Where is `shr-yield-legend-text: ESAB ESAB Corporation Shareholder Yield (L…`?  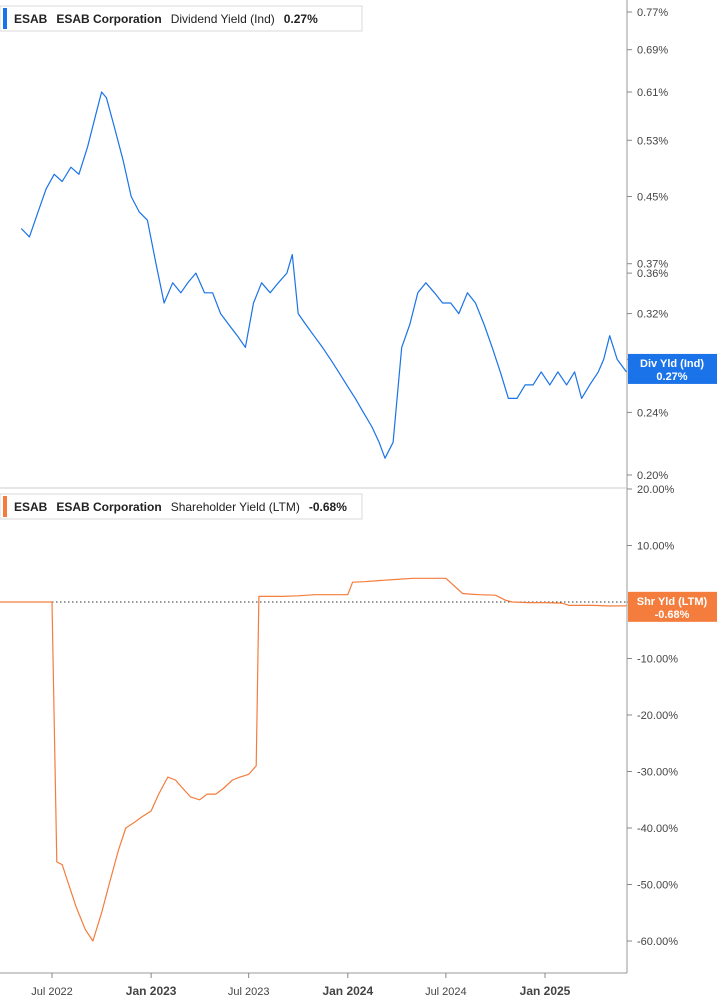 shr-yield-legend-text: ESAB ESAB Corporation Shareholder Yield (L… is located at coordinates (180, 507).